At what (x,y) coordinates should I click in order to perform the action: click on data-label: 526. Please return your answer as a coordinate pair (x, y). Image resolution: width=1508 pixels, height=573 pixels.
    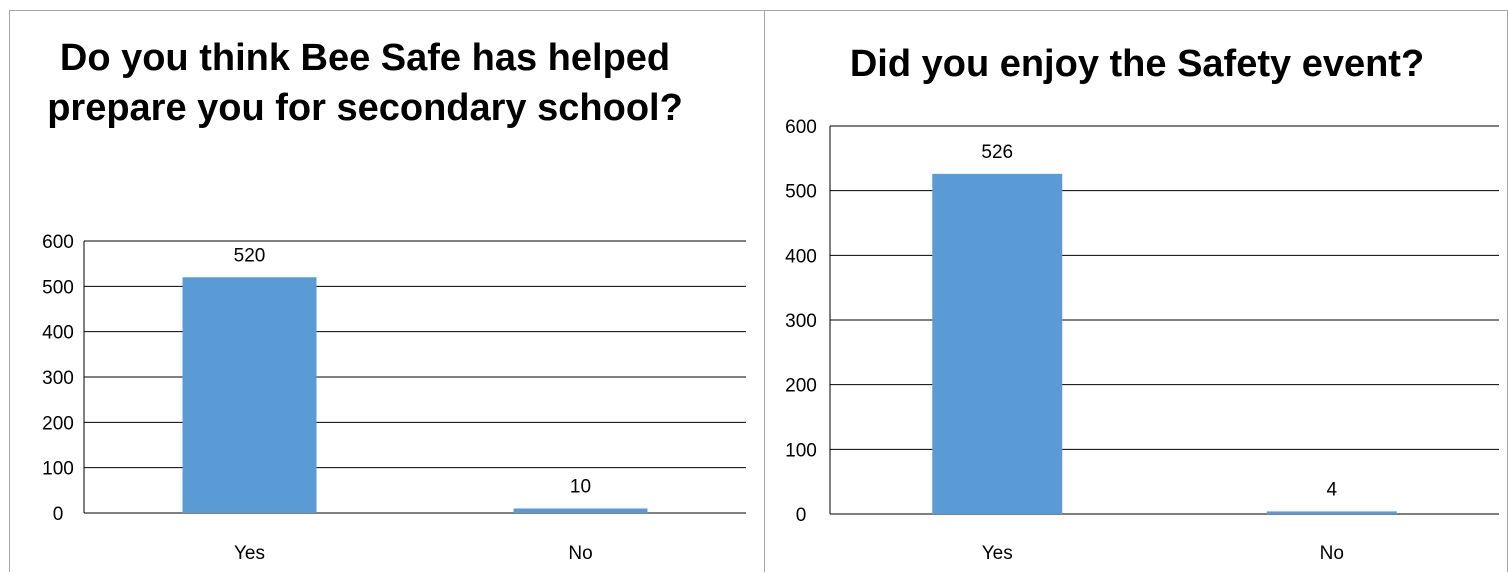
    Looking at the image, I should click on (997, 152).